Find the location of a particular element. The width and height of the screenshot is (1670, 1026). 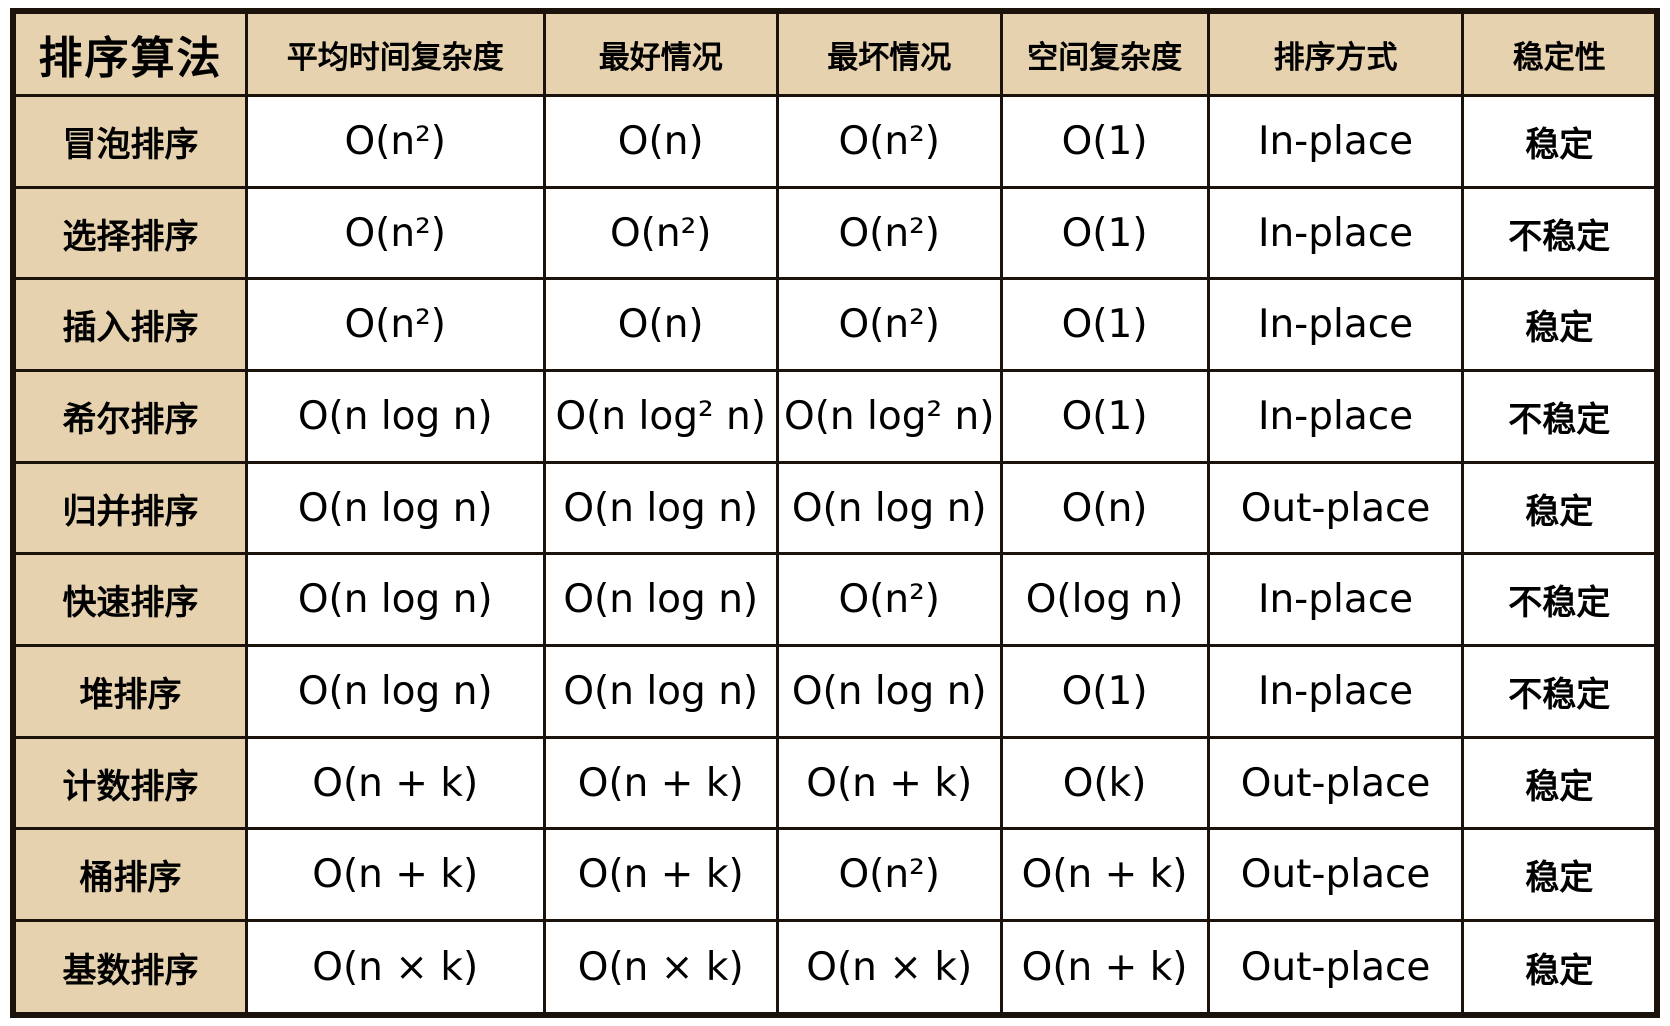

row-header-algorithm-name: 选择排序 is located at coordinates (129, 233).